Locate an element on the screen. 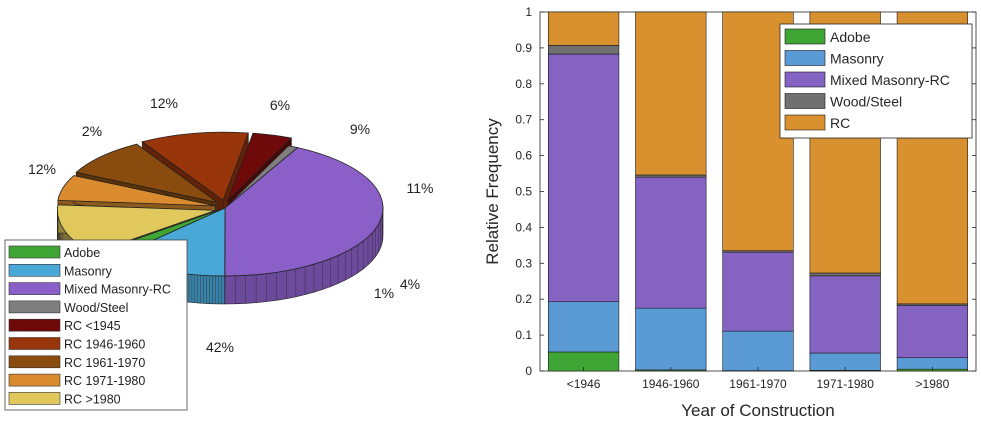 The height and width of the screenshot is (424, 981). pie-value-label-rc-1980: 12% is located at coordinates (164, 103).